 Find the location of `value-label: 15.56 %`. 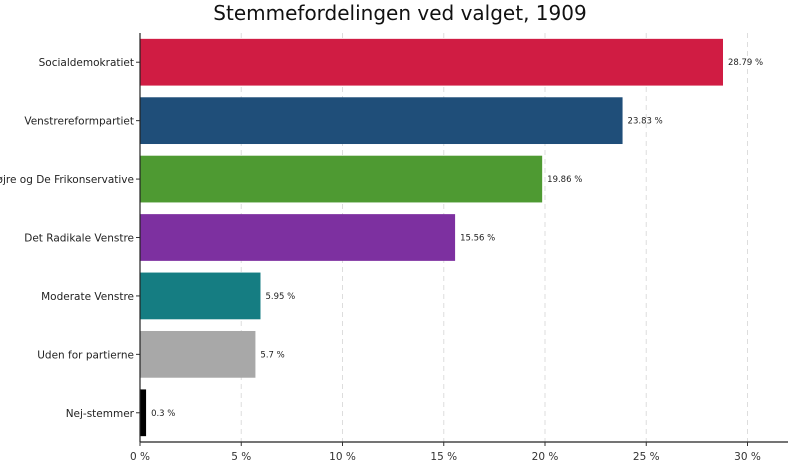

value-label: 15.56 % is located at coordinates (477, 239).